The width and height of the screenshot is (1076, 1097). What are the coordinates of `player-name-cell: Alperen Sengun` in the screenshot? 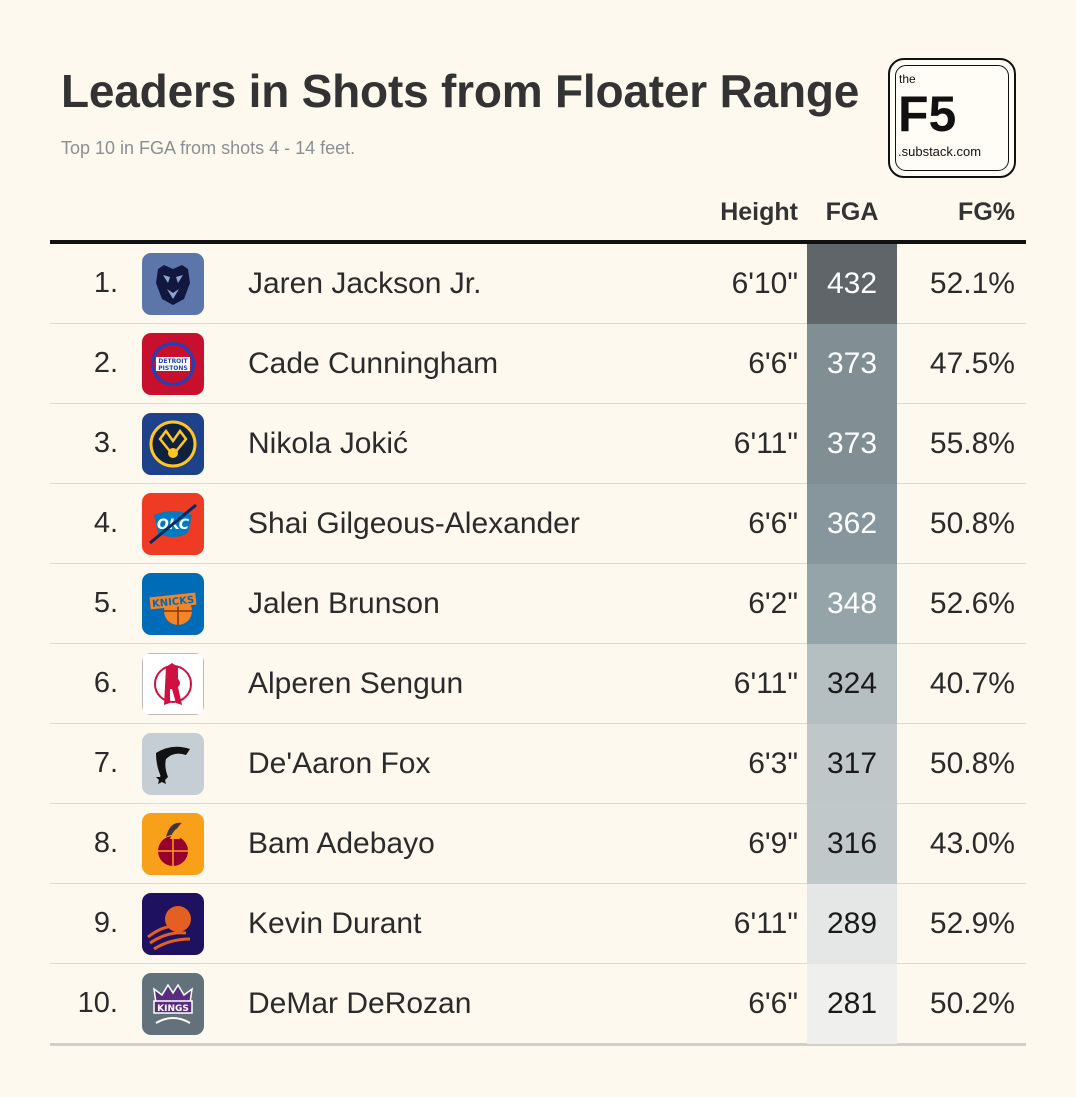 It's located at (356, 683).